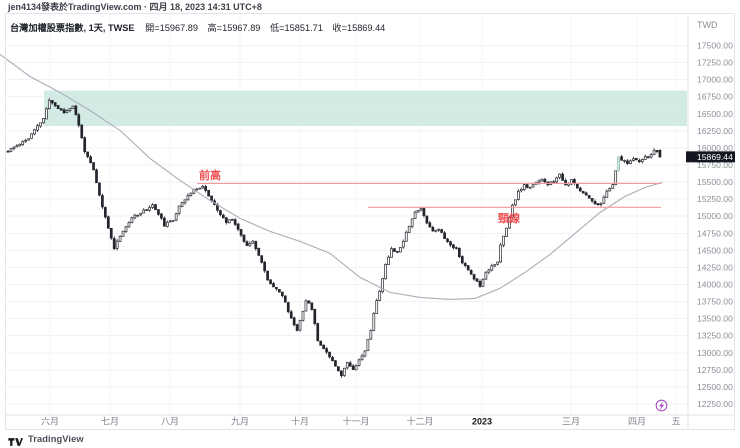 This screenshot has width=740, height=448. I want to click on price-tick-label: 13000.00, so click(715, 353).